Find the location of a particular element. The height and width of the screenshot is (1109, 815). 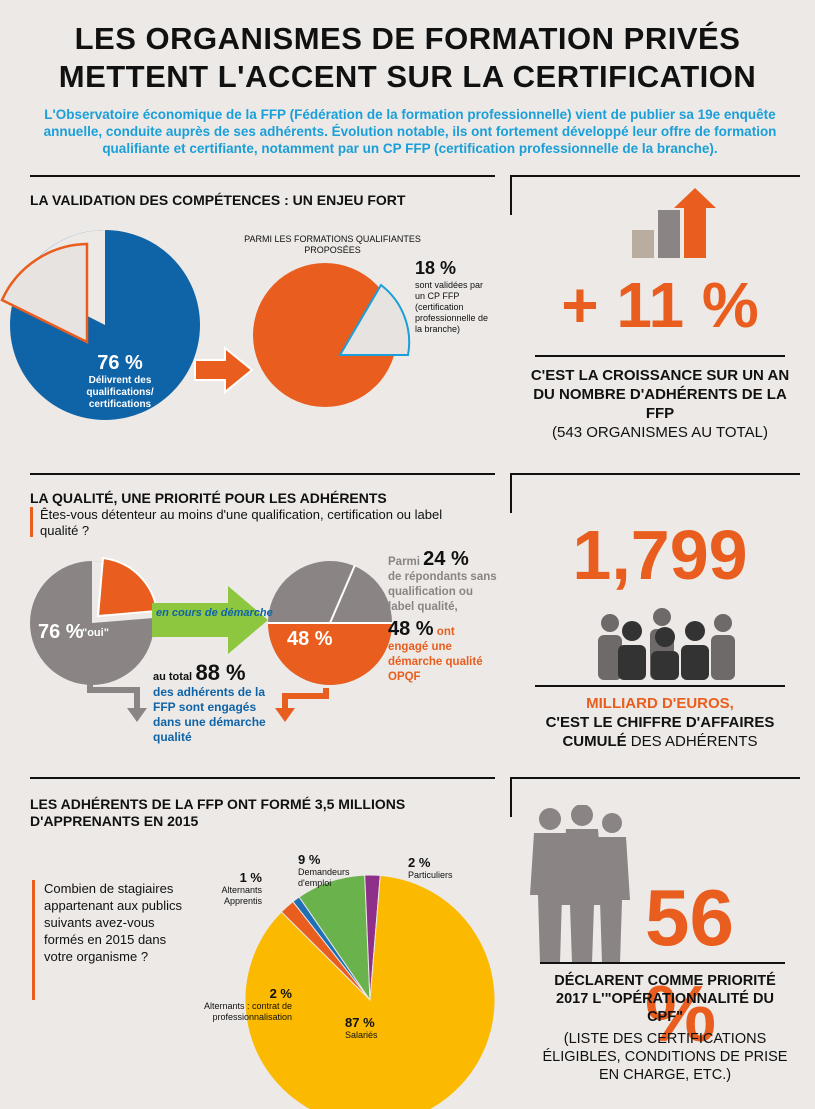

pie-label: 1 % Alternants Apprentis is located at coordinates (229, 888).